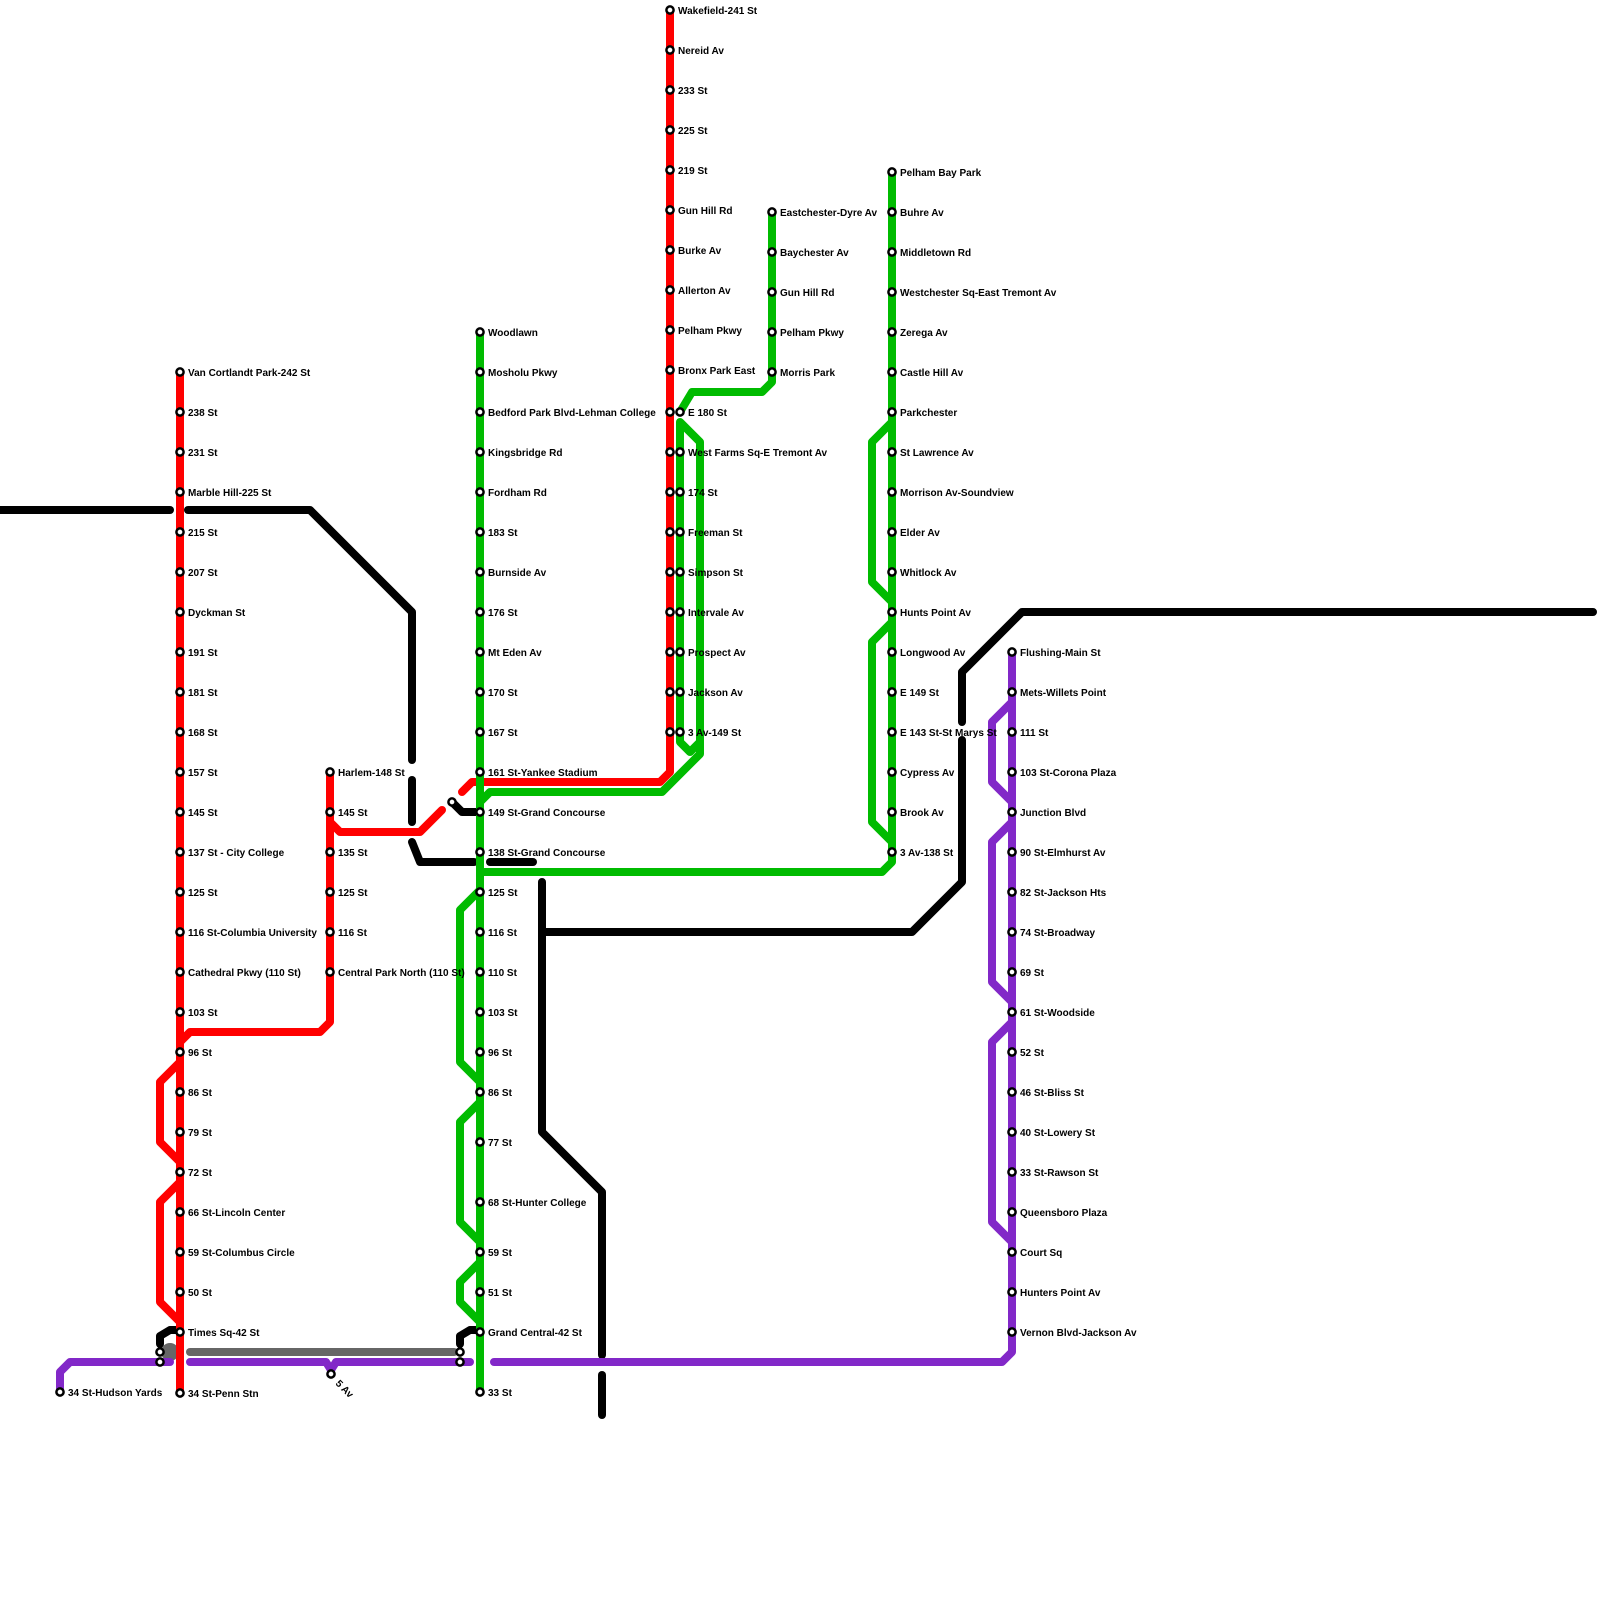 The width and height of the screenshot is (1600, 1600). I want to click on station-74-st-broadway, so click(1012, 932).